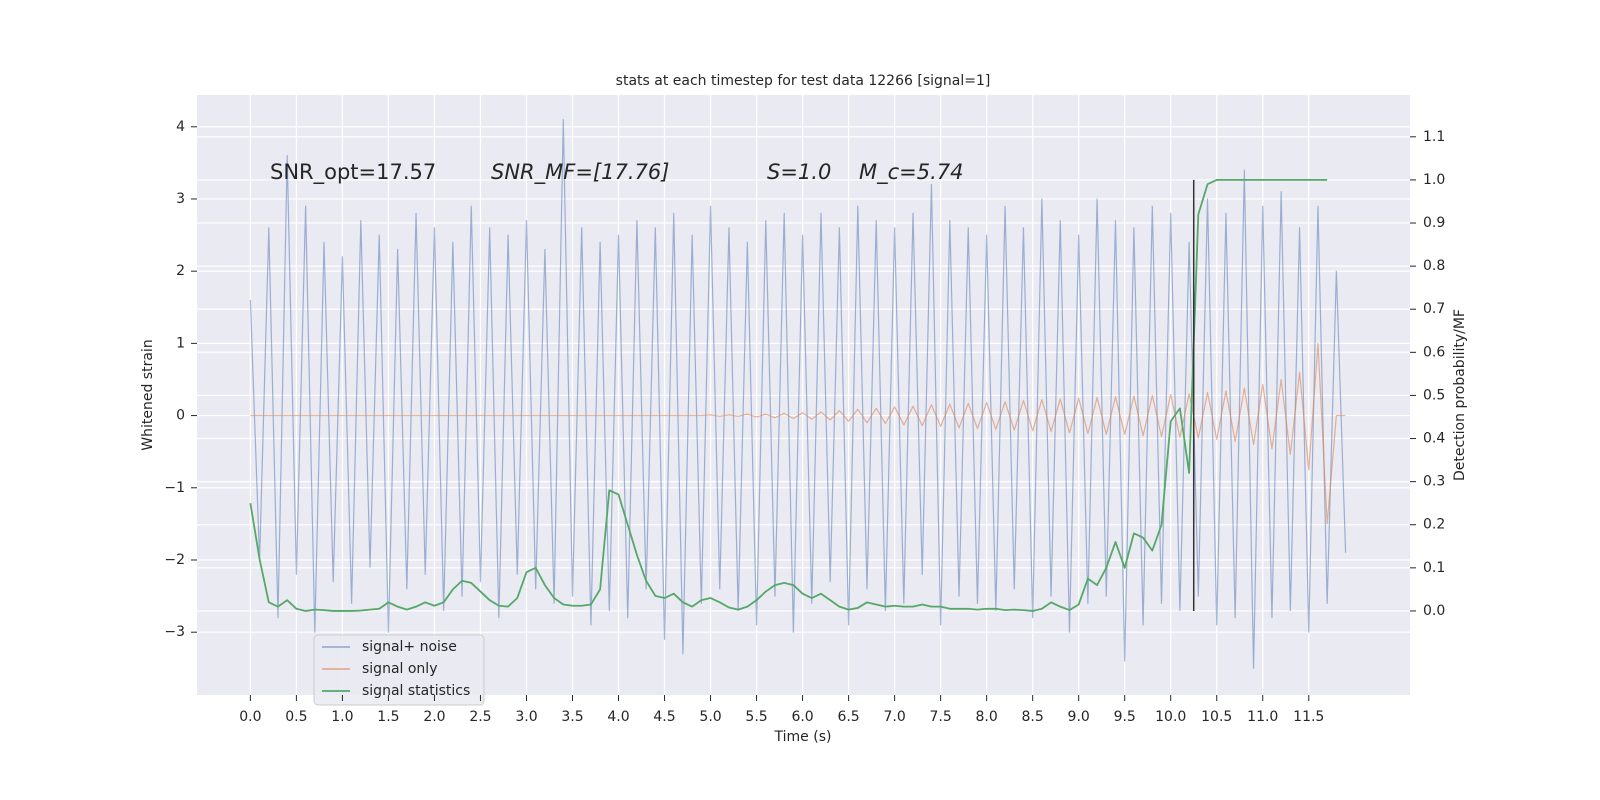 This screenshot has height=800, width=1600. I want to click on x-tick-label: 1.0, so click(342, 717).